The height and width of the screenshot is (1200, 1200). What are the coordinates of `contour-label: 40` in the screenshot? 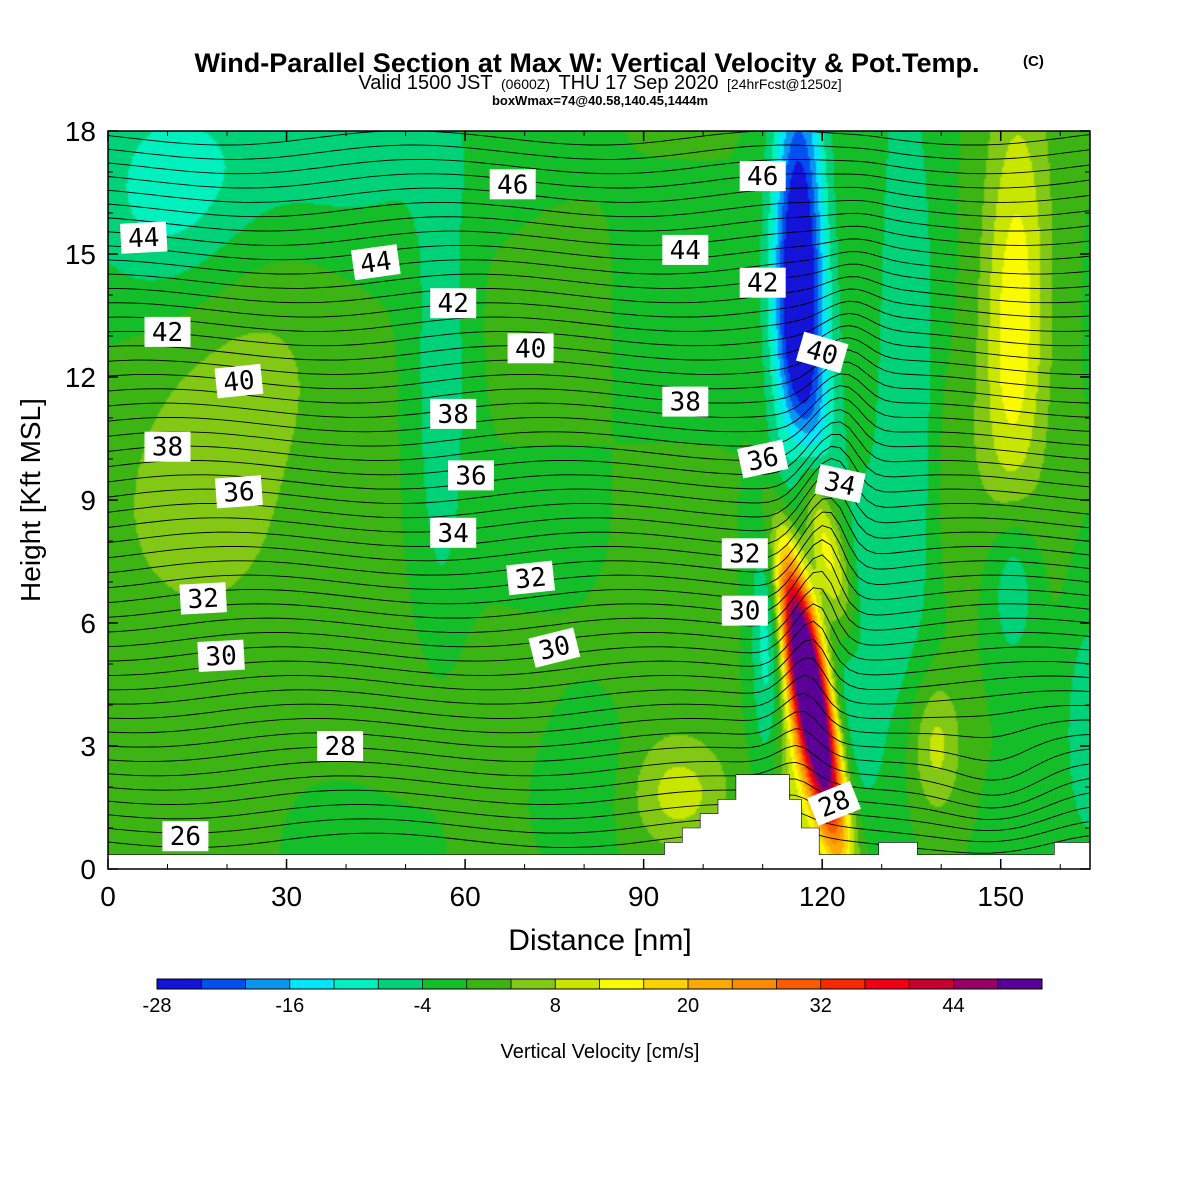 It's located at (530, 348).